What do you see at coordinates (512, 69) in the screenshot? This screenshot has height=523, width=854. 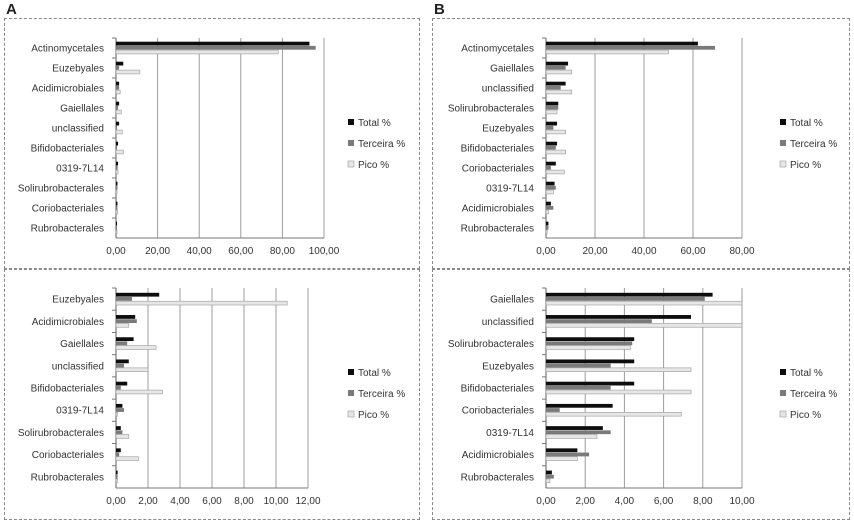 I see `B-top-category-label: Gaiellales` at bounding box center [512, 69].